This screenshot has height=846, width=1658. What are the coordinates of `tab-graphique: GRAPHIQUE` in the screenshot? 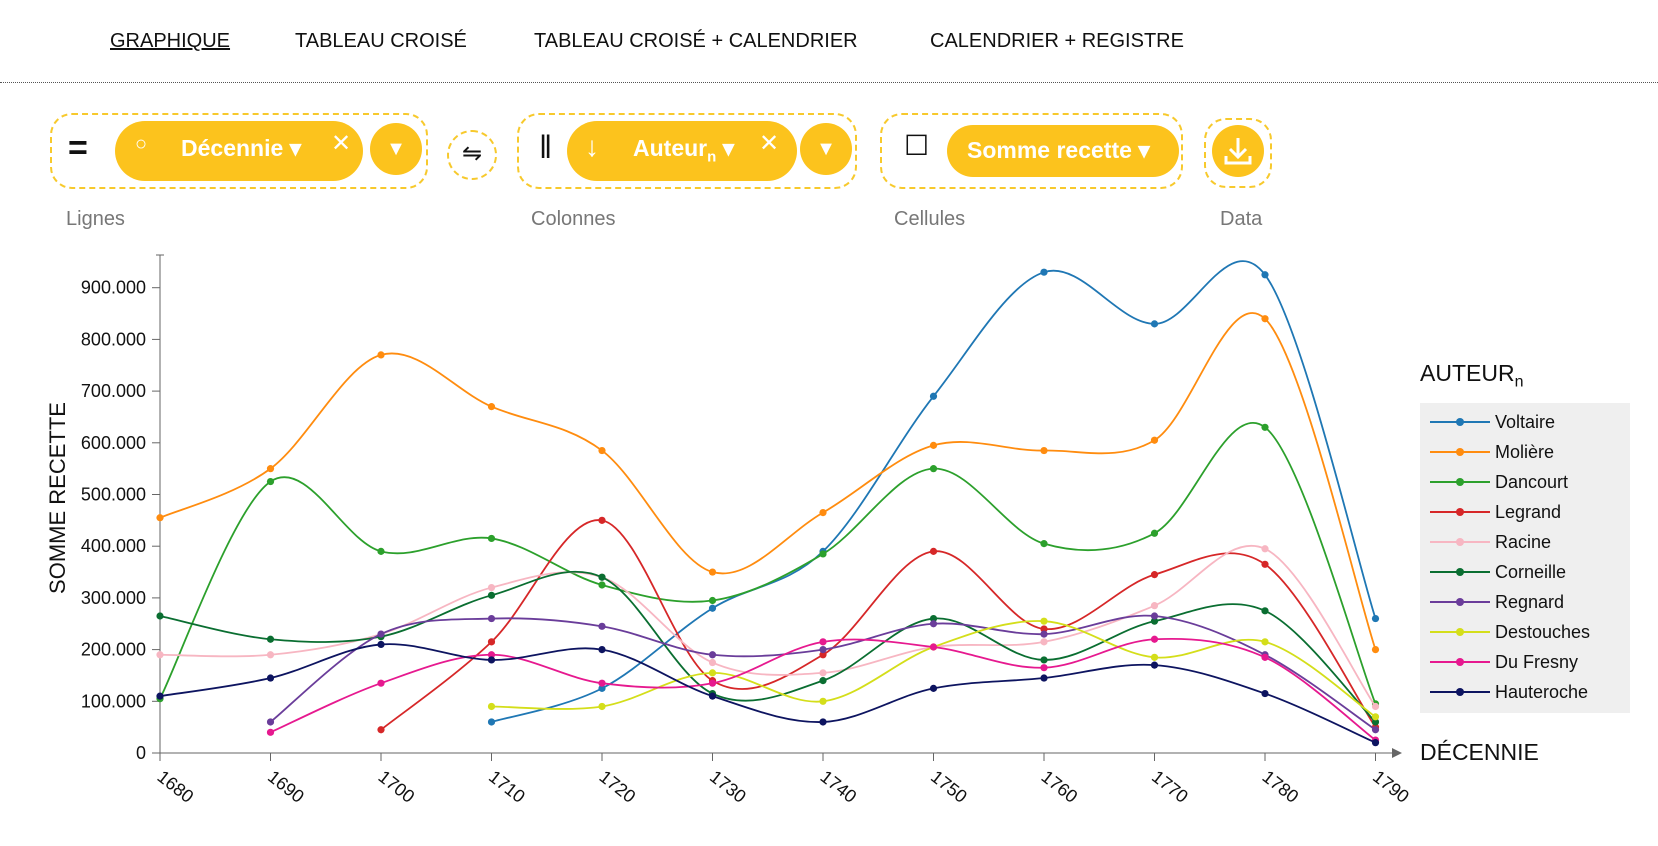 It's located at (170, 41).